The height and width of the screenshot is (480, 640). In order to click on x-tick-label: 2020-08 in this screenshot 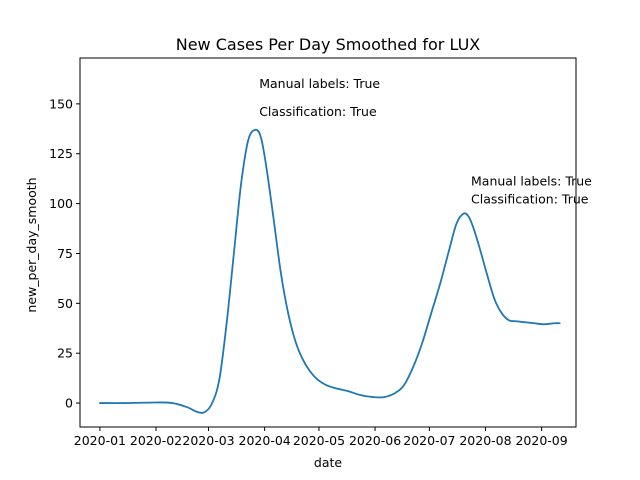, I will do `click(485, 440)`.